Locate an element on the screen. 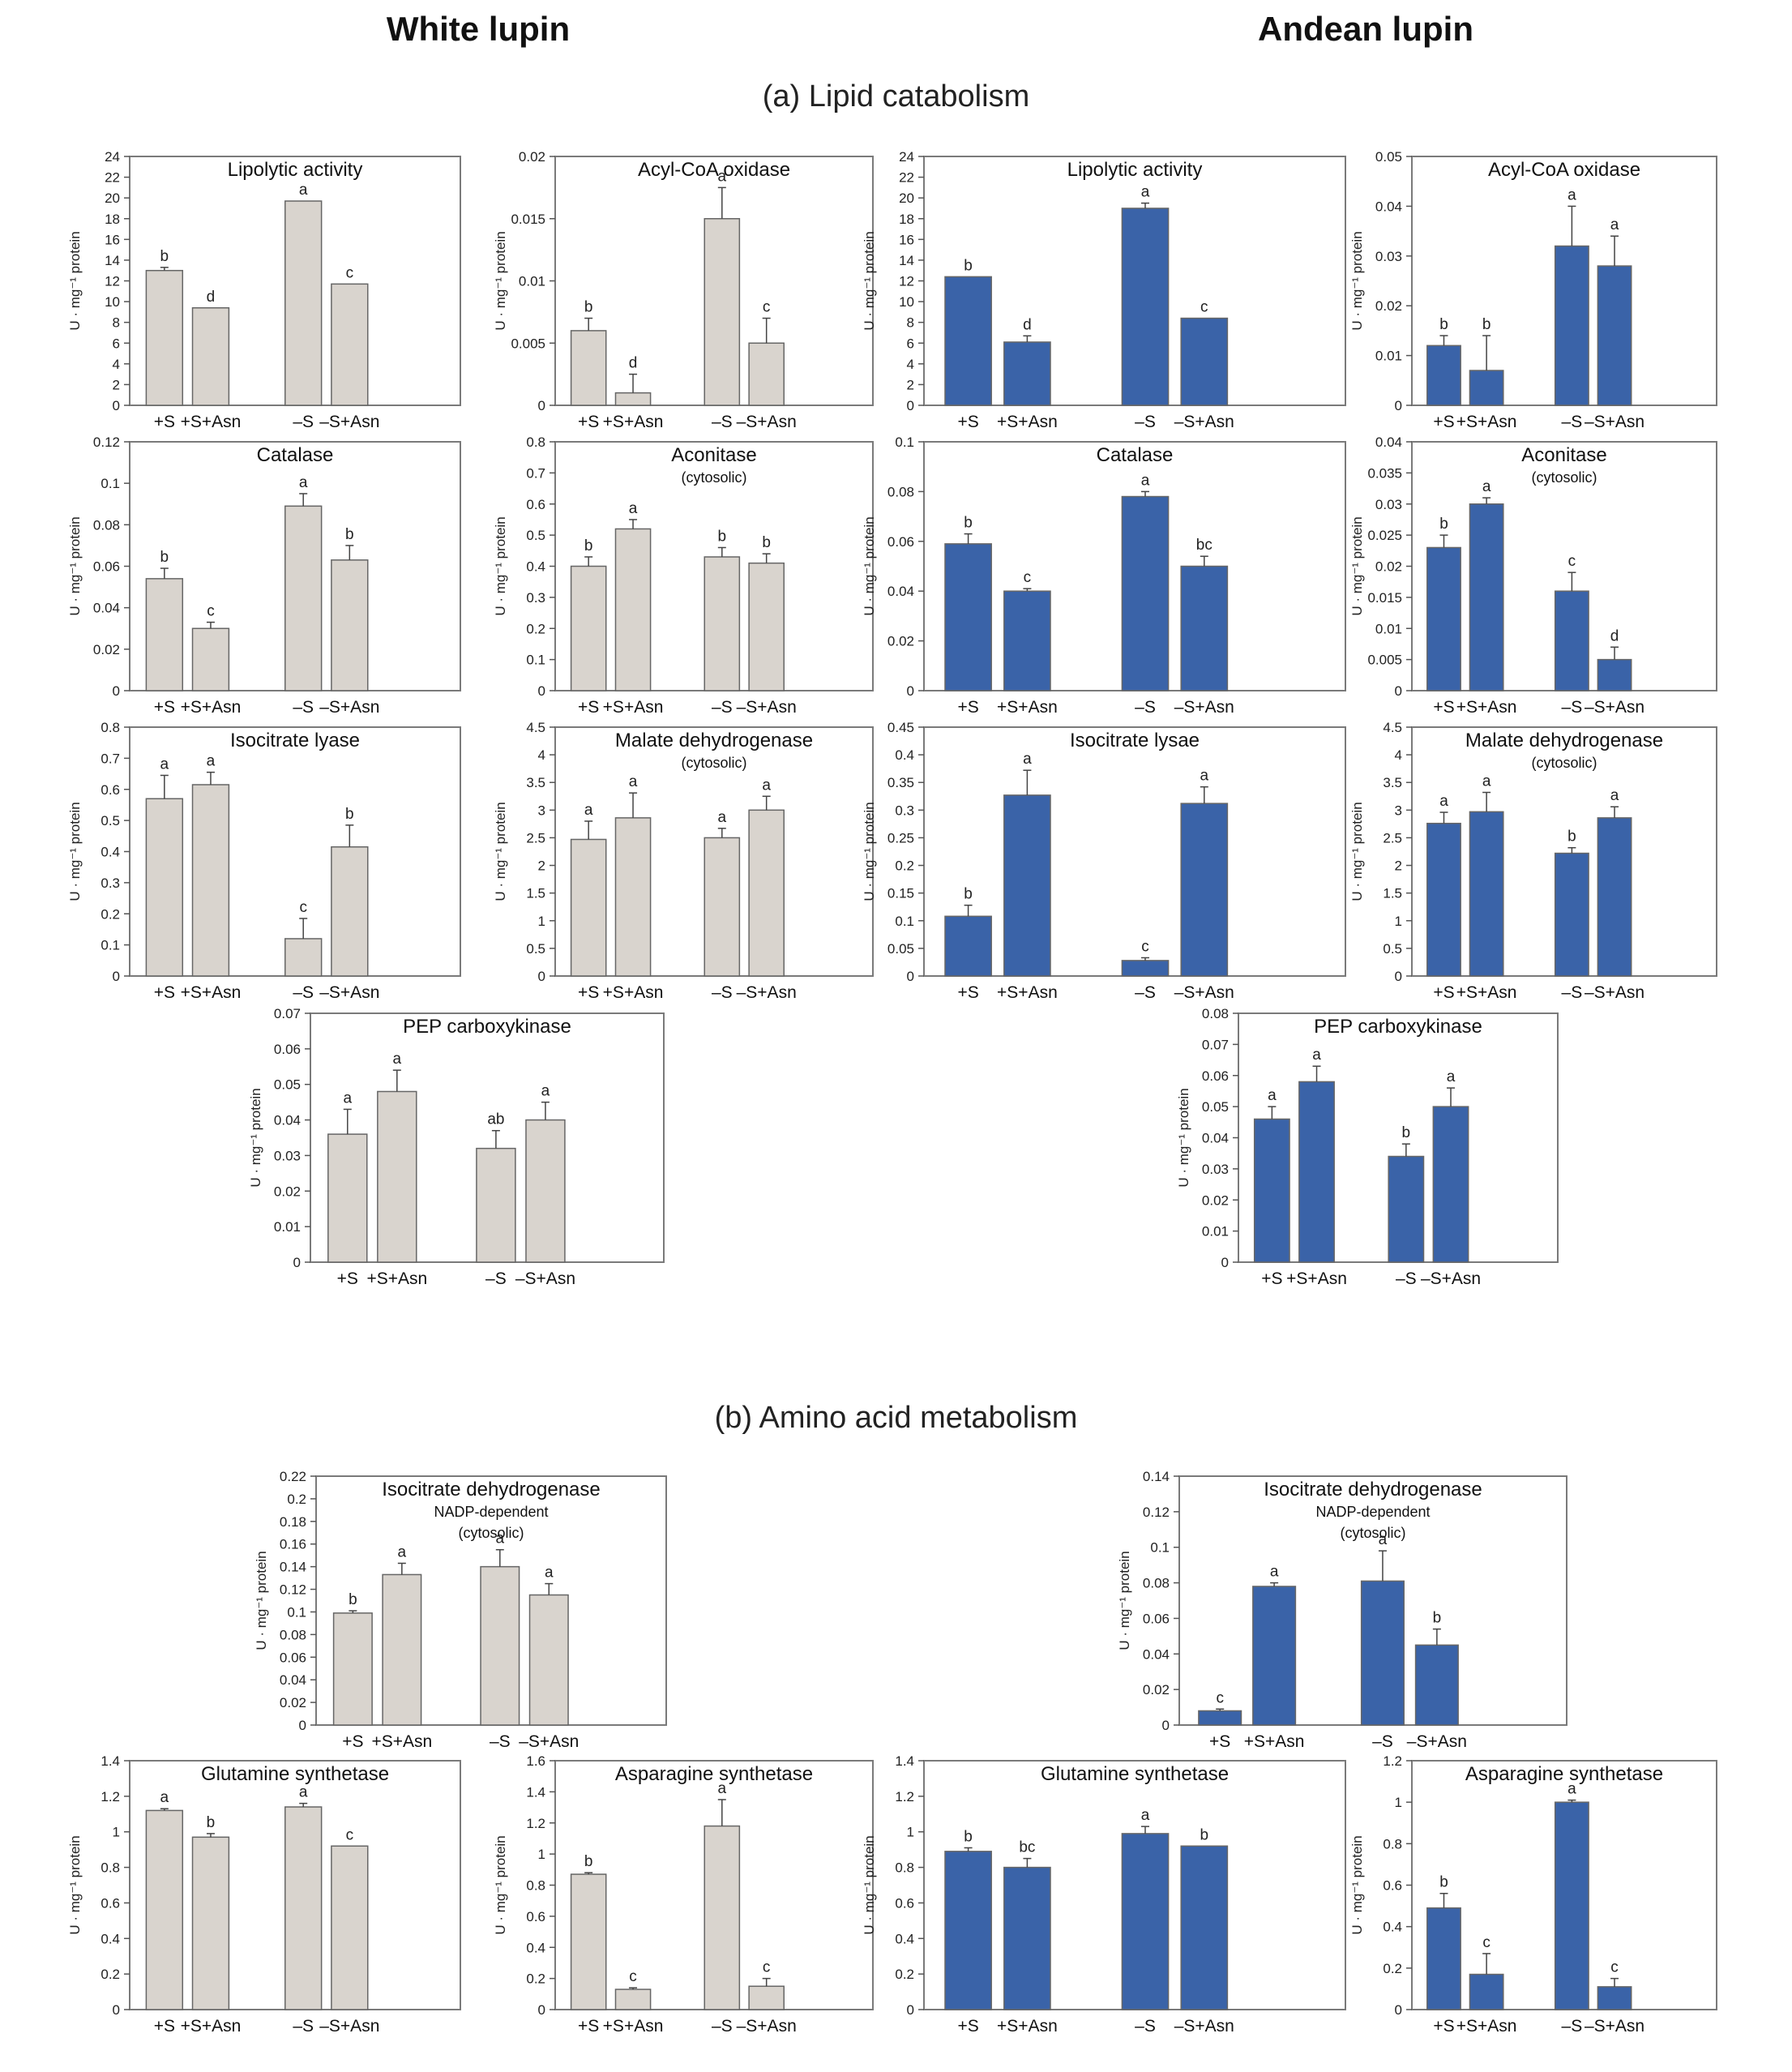  chart-0-ytick-label: 12 is located at coordinates (112, 282).